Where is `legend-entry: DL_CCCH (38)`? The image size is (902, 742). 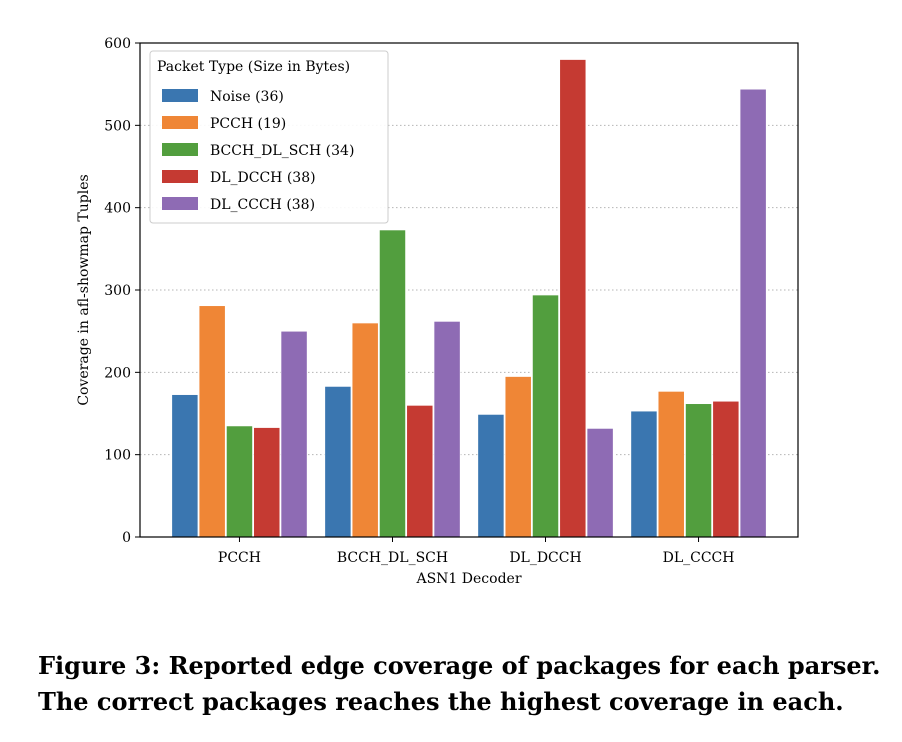 legend-entry: DL_CCCH (38) is located at coordinates (262, 205).